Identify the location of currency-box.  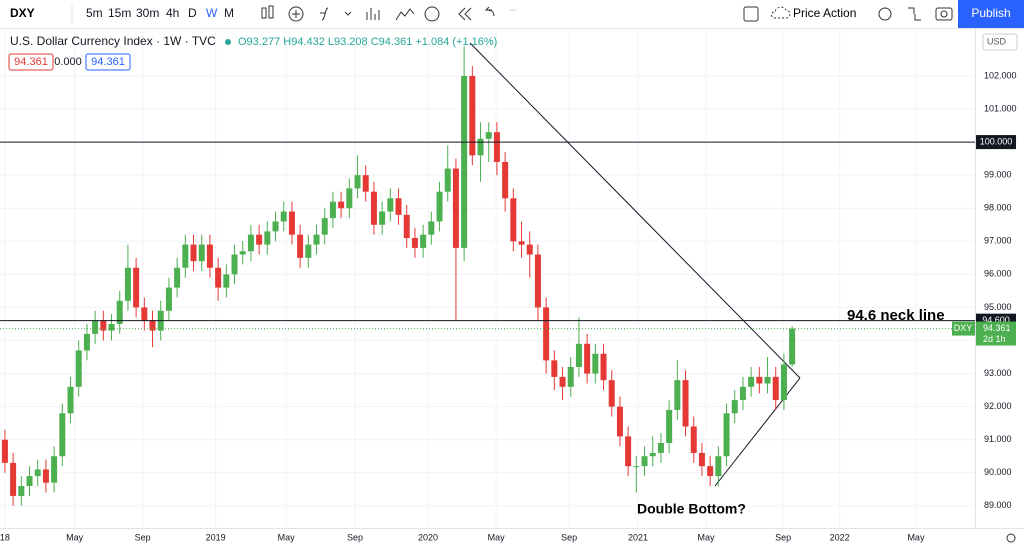
(1000, 42).